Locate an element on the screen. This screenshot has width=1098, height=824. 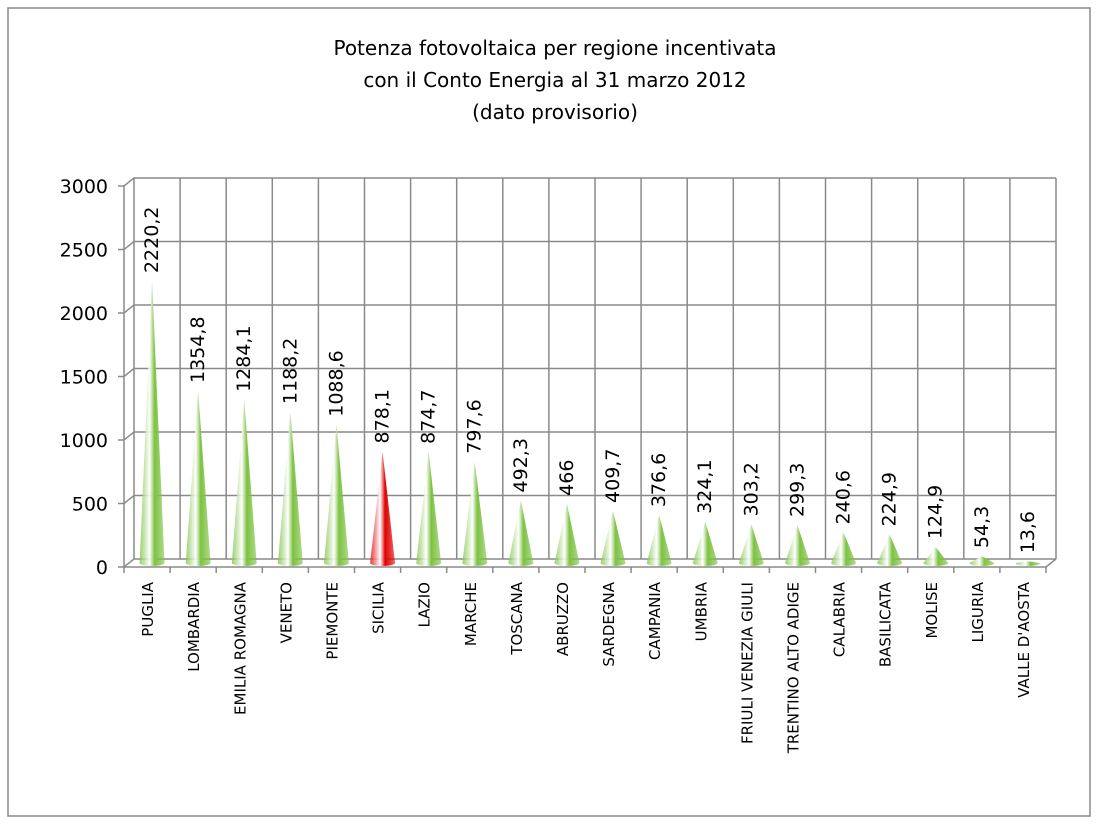
chart-title: con il Conto Energia al 31 marzo 2012 is located at coordinates (554, 80).